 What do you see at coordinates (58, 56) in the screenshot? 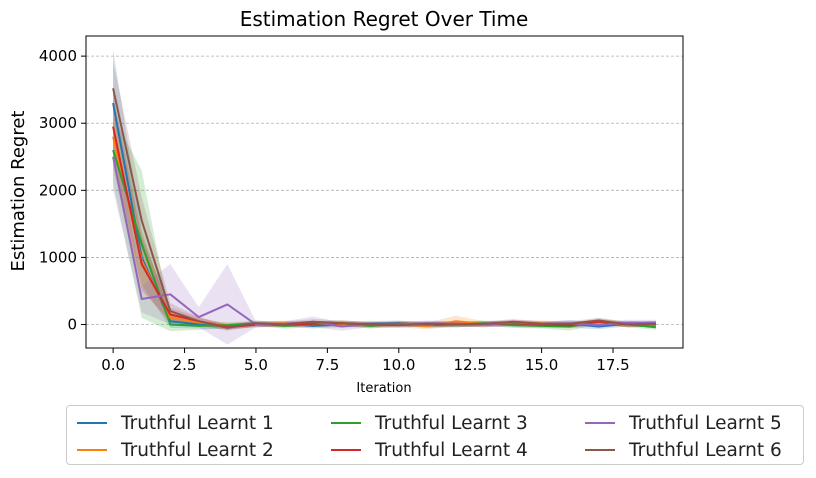
I see `y-tick-label: 4000` at bounding box center [58, 56].